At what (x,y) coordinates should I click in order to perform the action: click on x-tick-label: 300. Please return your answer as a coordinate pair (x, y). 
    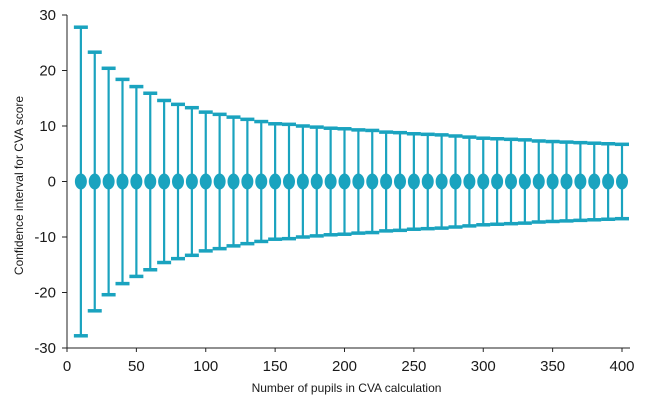
    Looking at the image, I should click on (483, 366).